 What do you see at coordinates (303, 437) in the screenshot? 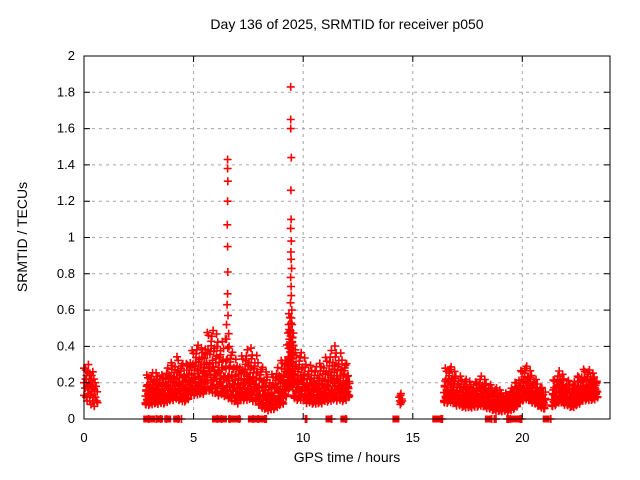
I see `x-tick-label: 10` at bounding box center [303, 437].